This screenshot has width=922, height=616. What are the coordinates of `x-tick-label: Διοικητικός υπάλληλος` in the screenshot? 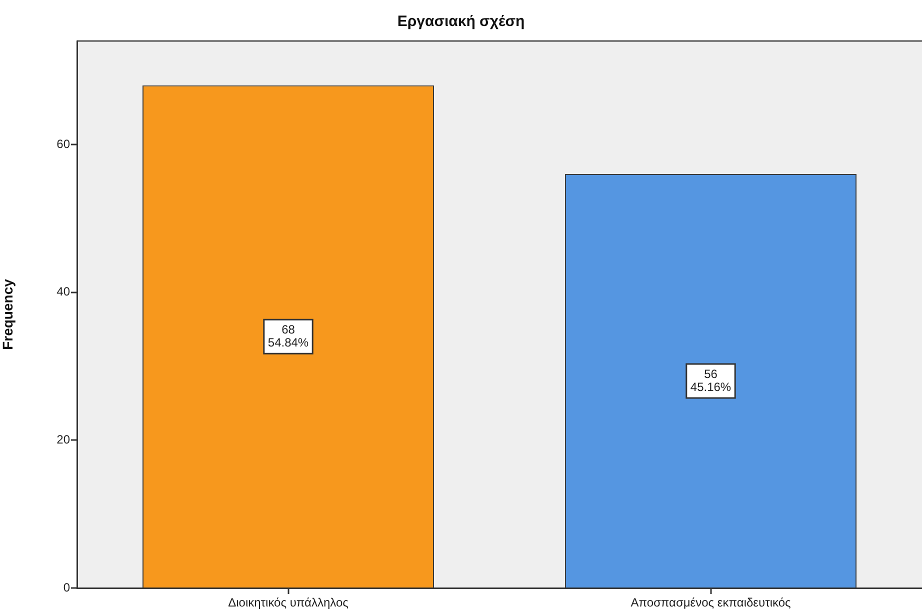 It's located at (288, 603).